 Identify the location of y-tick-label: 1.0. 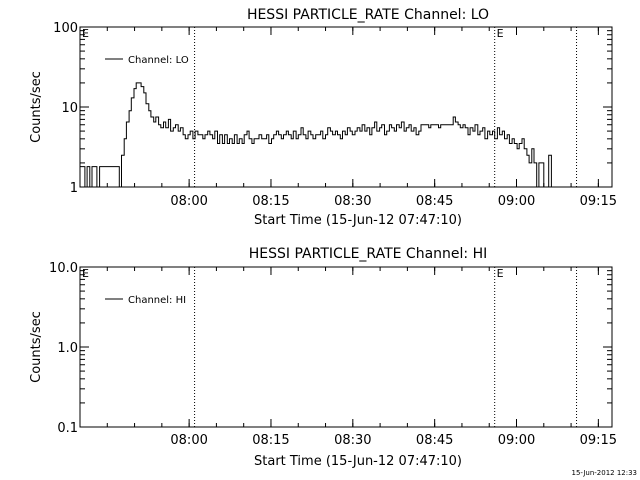
(67, 348).